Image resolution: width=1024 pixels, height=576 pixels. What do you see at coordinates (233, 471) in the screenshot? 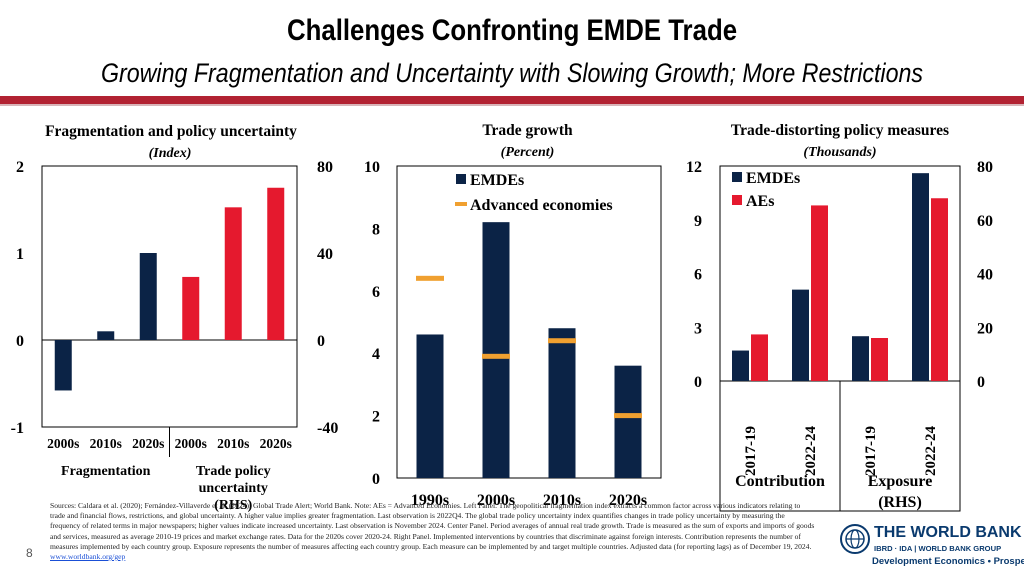
I see `group-label-uncertainty: Trade policy` at bounding box center [233, 471].